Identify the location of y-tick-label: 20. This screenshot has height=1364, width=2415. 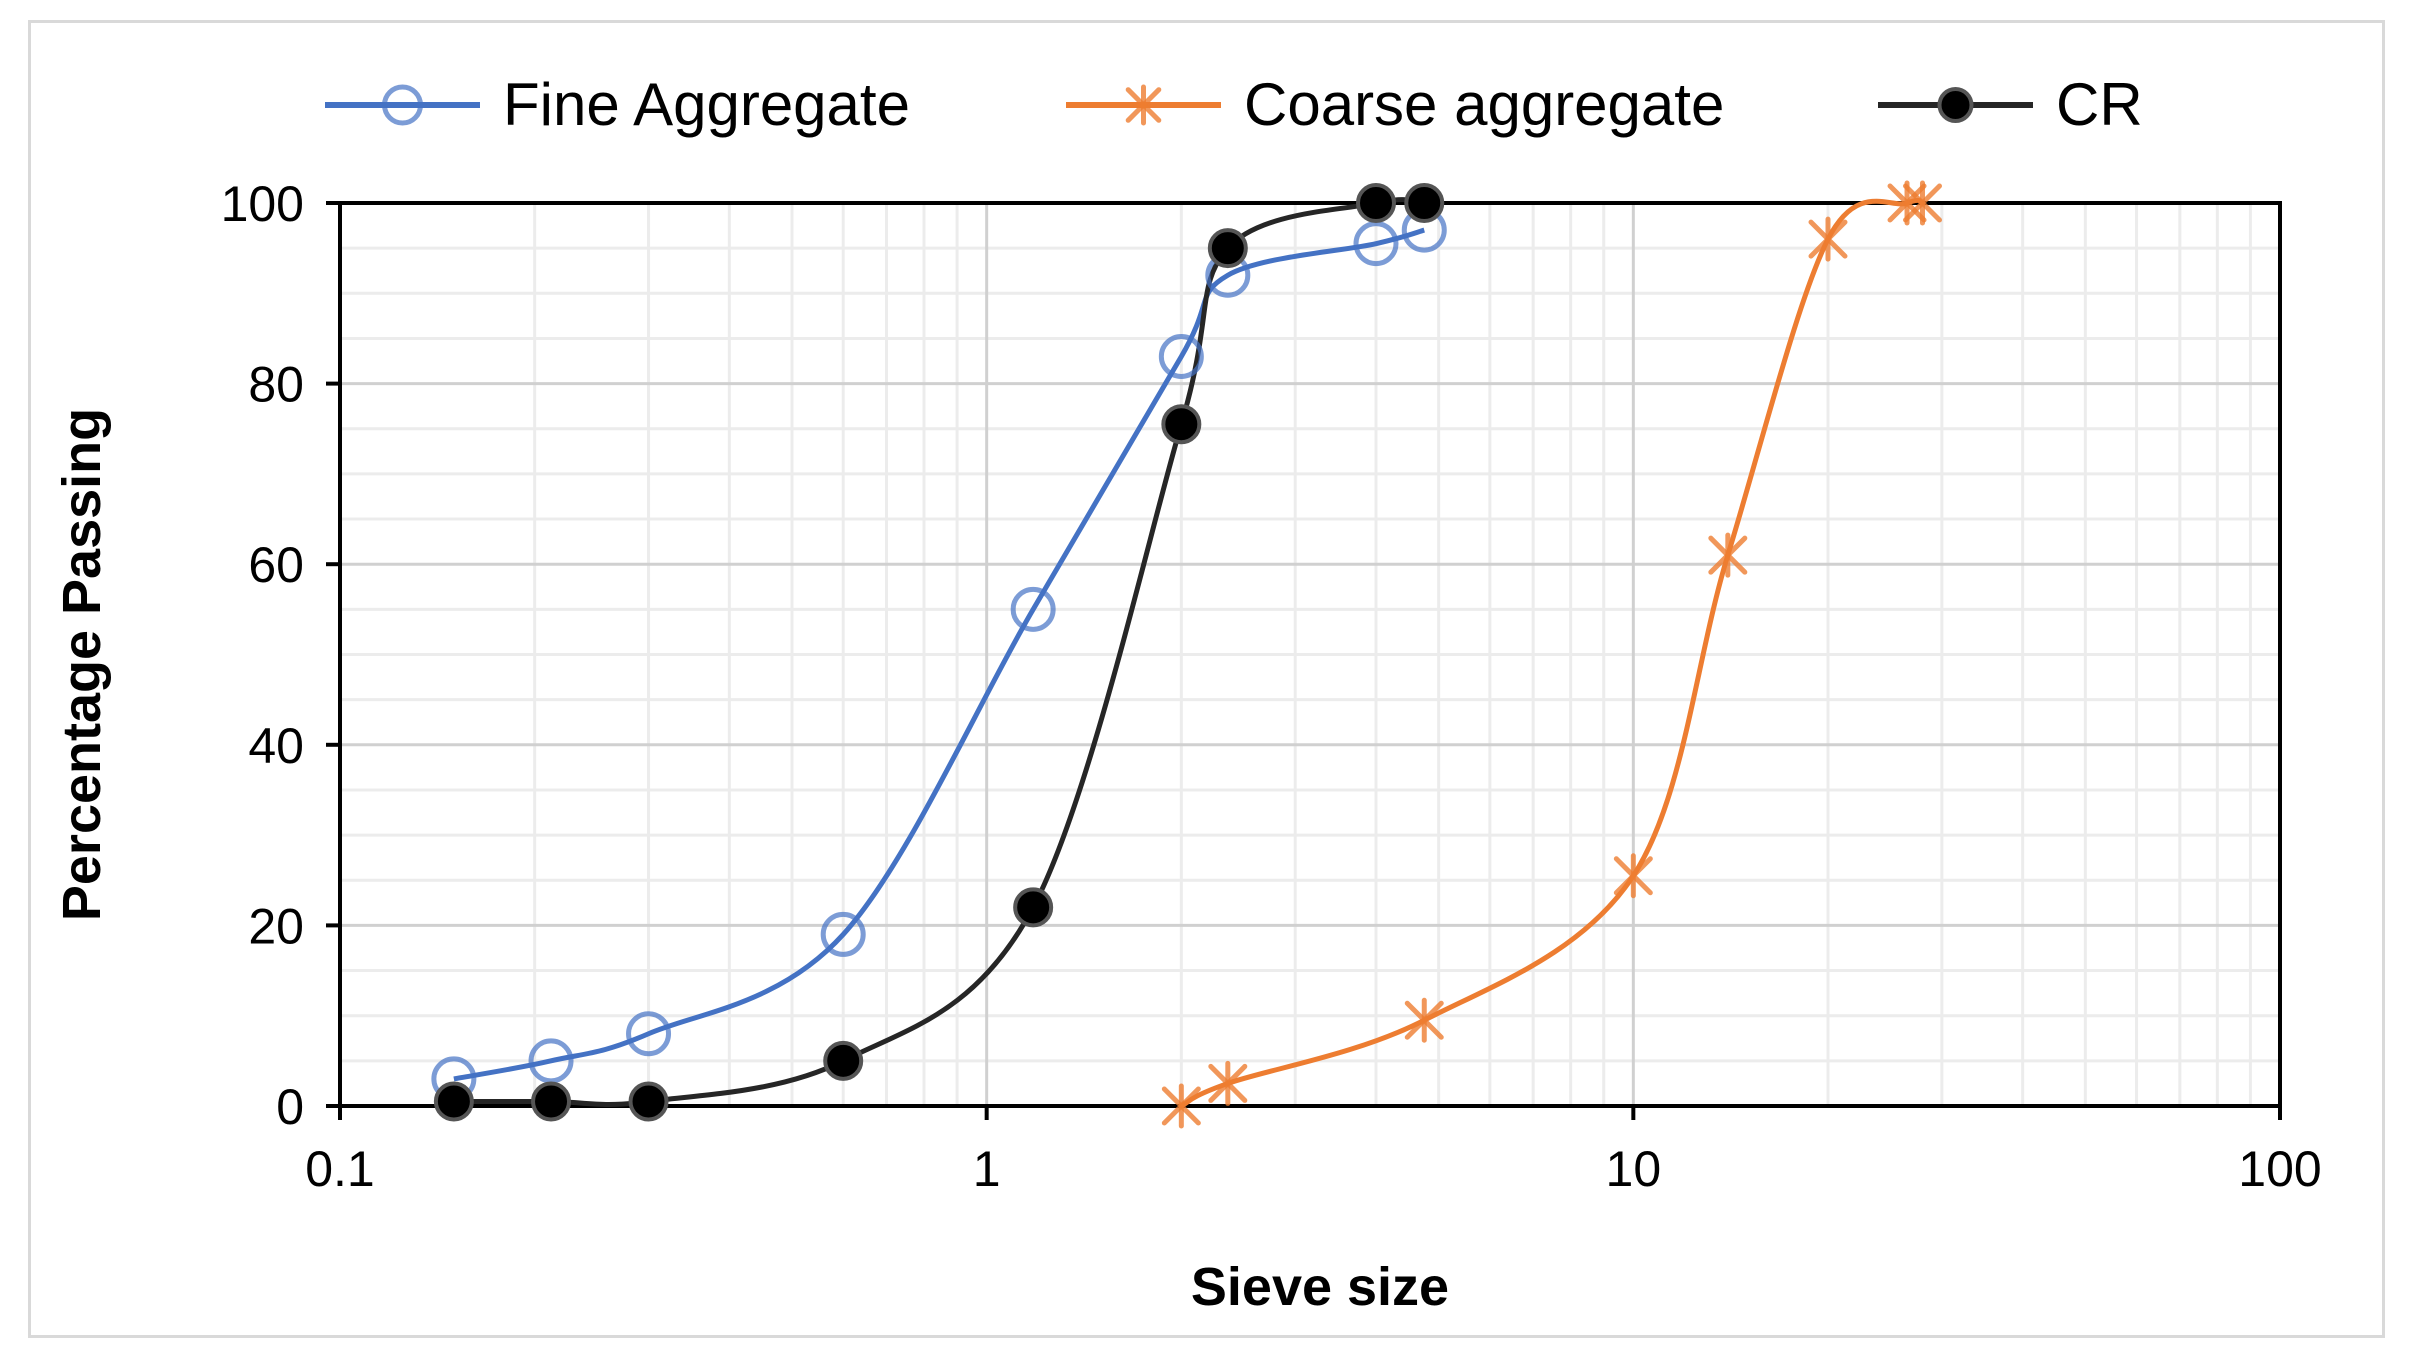
(276, 926).